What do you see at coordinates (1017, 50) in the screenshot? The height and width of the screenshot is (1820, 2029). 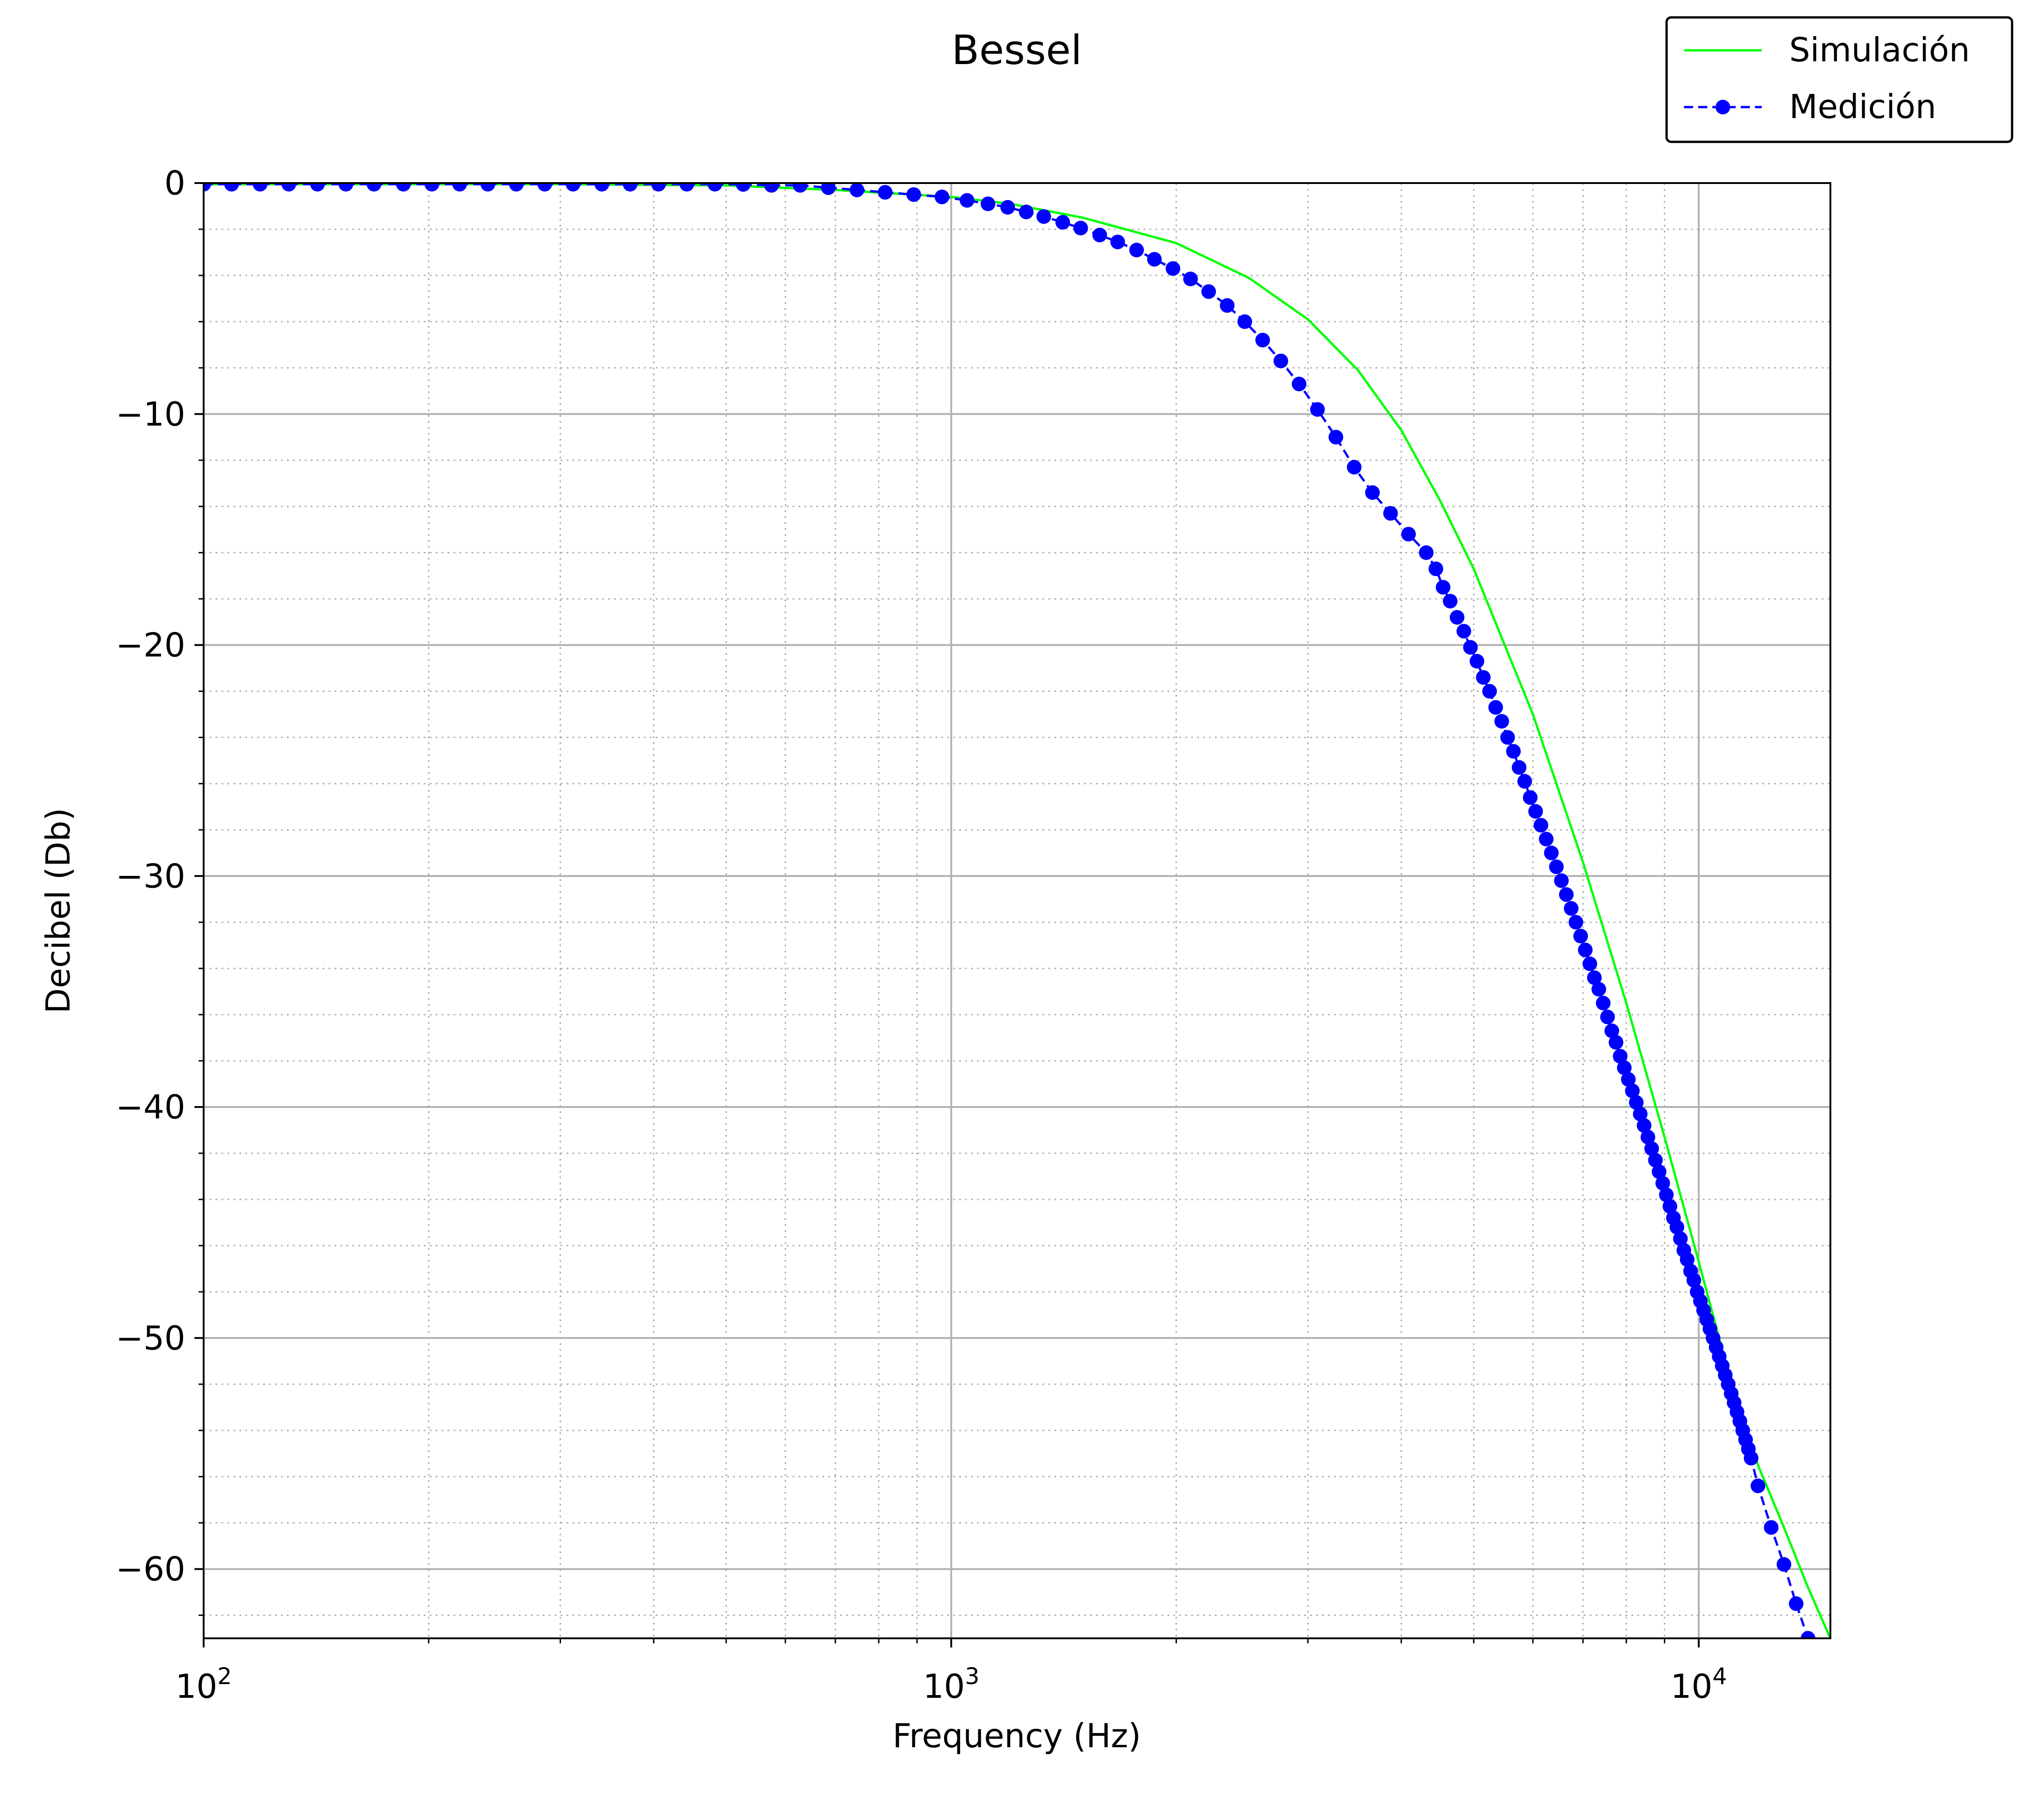 I see `chart-title: Bessel` at bounding box center [1017, 50].